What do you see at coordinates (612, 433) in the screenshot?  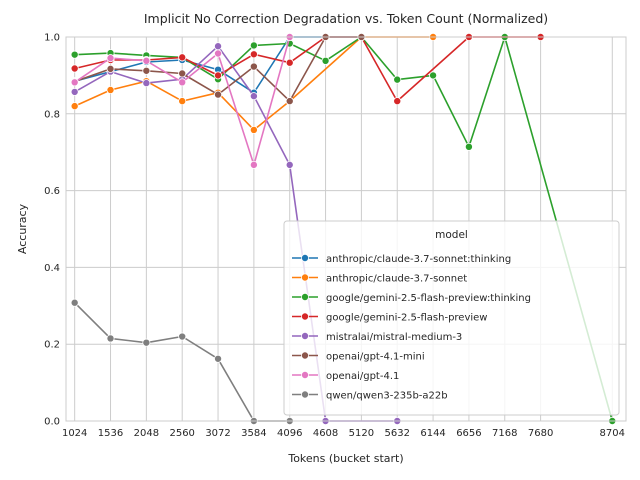 I see `x-tick-label: 8704` at bounding box center [612, 433].